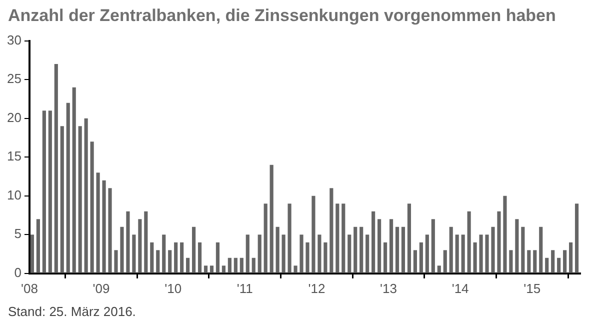 The width and height of the screenshot is (600, 329). I want to click on x-tick-label: '10, so click(173, 288).